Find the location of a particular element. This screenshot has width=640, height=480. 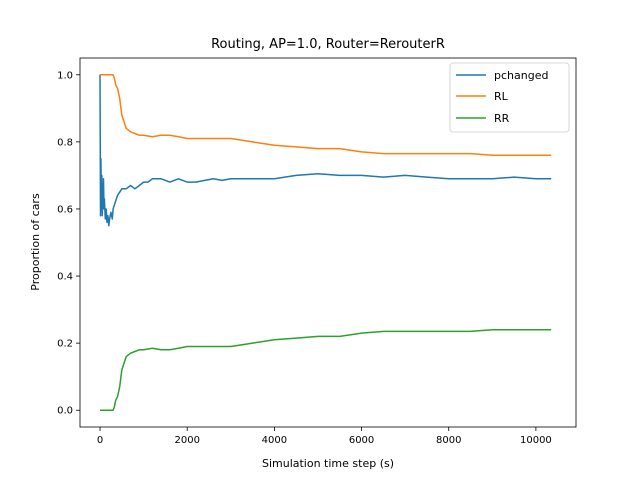

series-line-rr is located at coordinates (326, 369).